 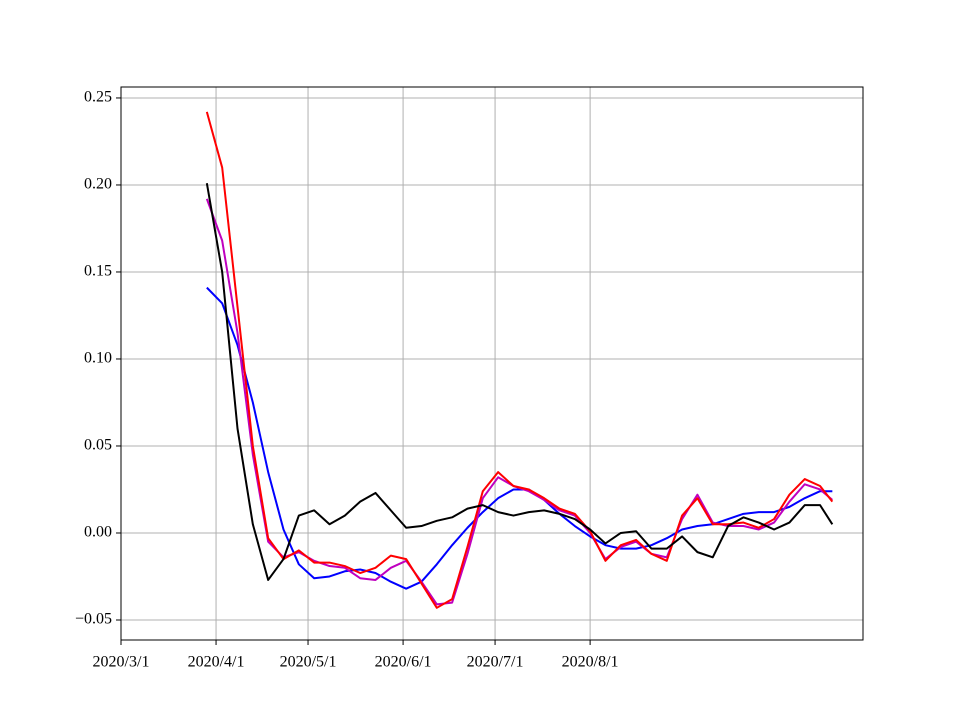 What do you see at coordinates (121, 662) in the screenshot?
I see `x-tick-label: 2020/3/1` at bounding box center [121, 662].